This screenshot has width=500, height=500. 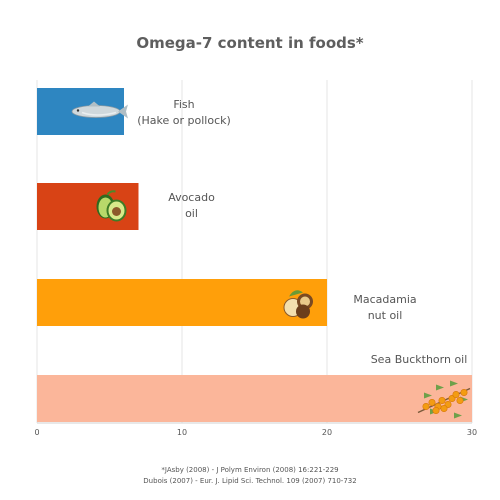 What do you see at coordinates (191, 197) in the screenshot?
I see `category-label: Avocado` at bounding box center [191, 197].